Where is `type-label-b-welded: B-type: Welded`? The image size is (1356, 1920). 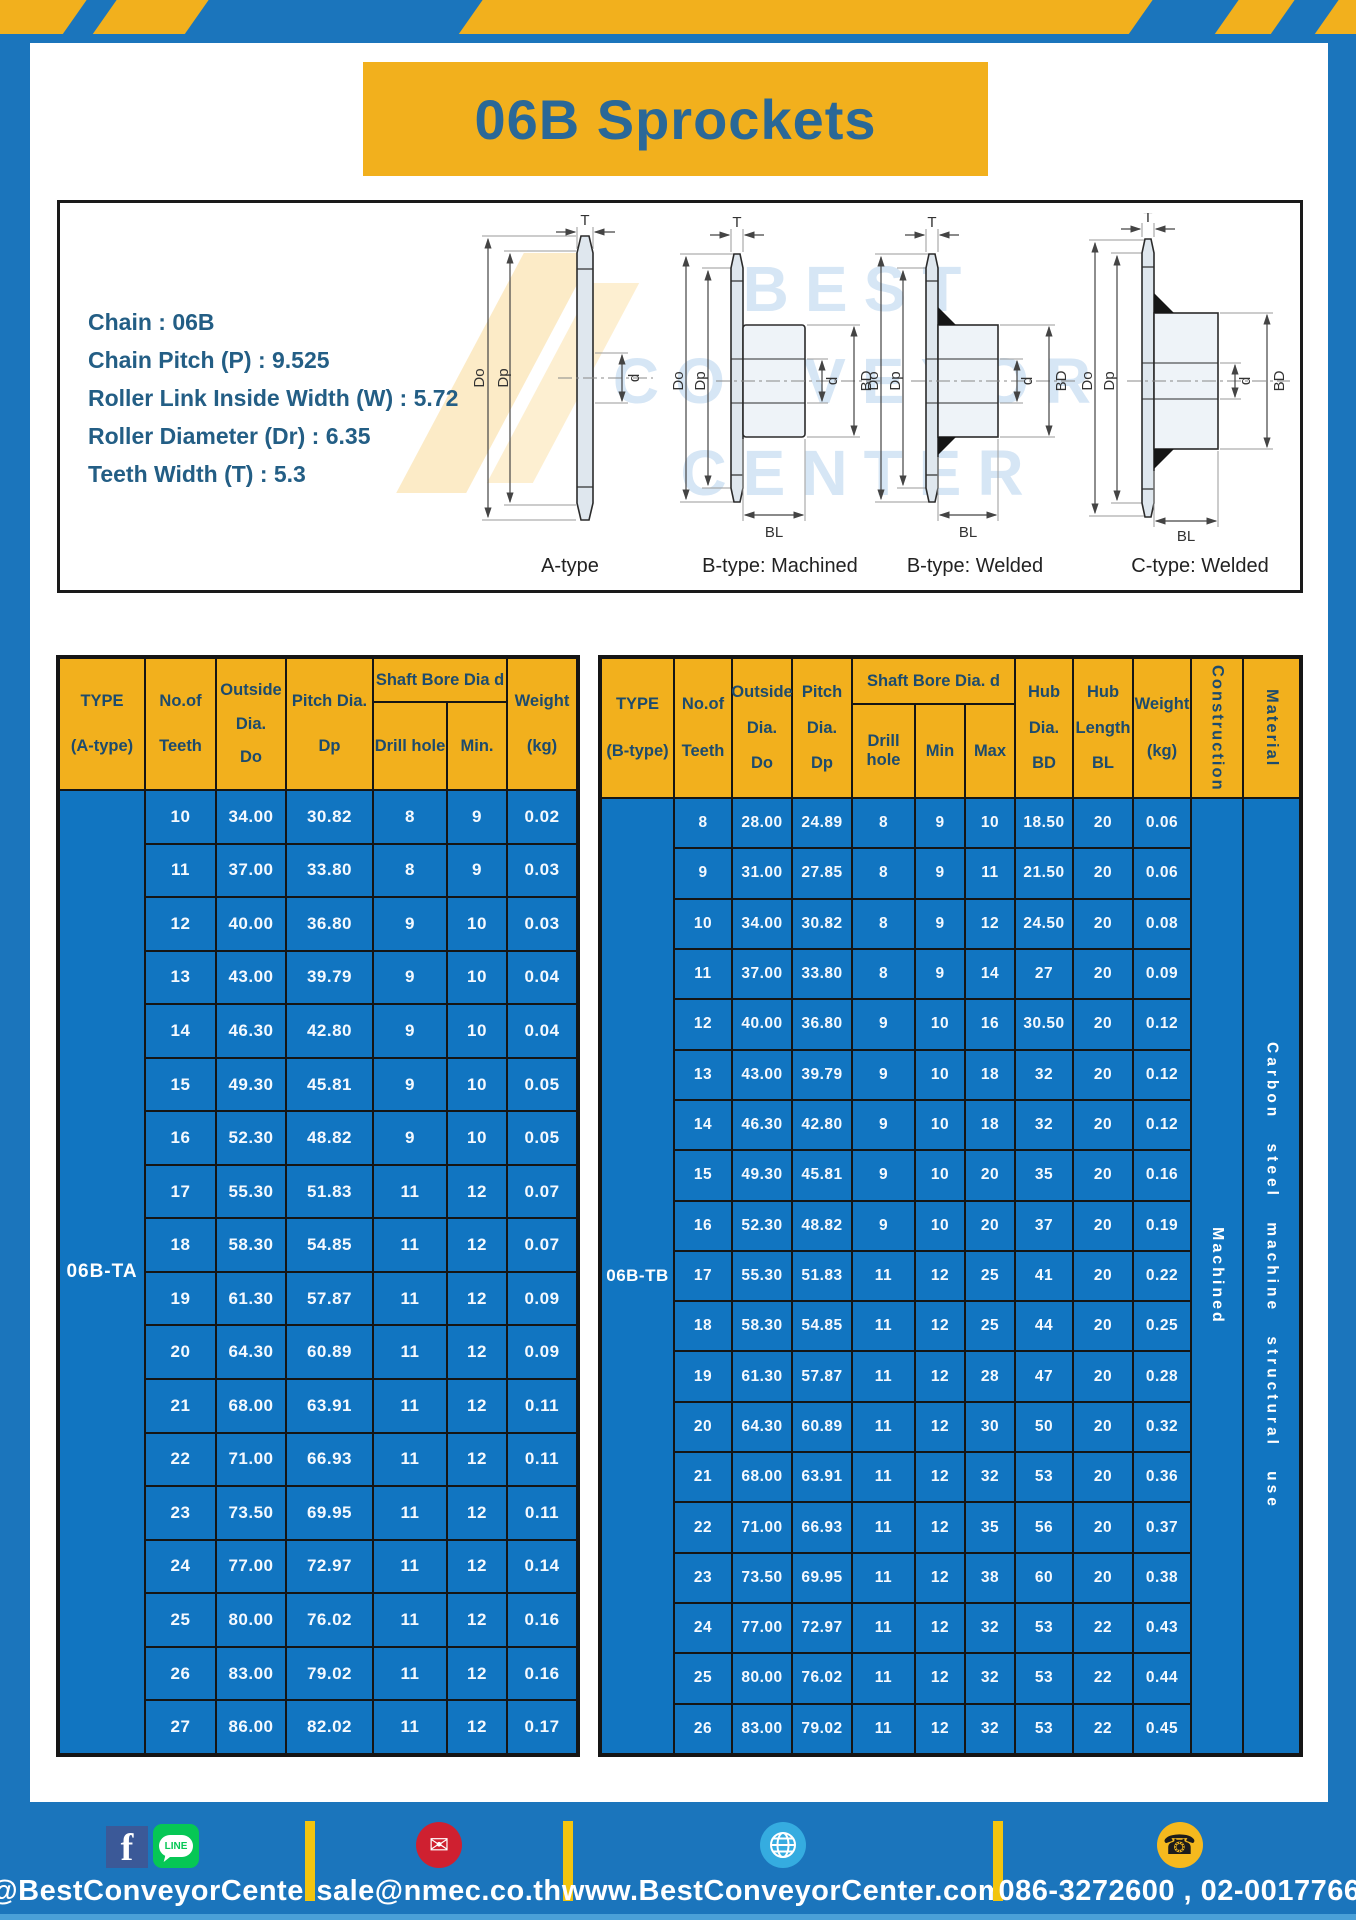
type-label-b-welded: B-type: Welded is located at coordinates (975, 566).